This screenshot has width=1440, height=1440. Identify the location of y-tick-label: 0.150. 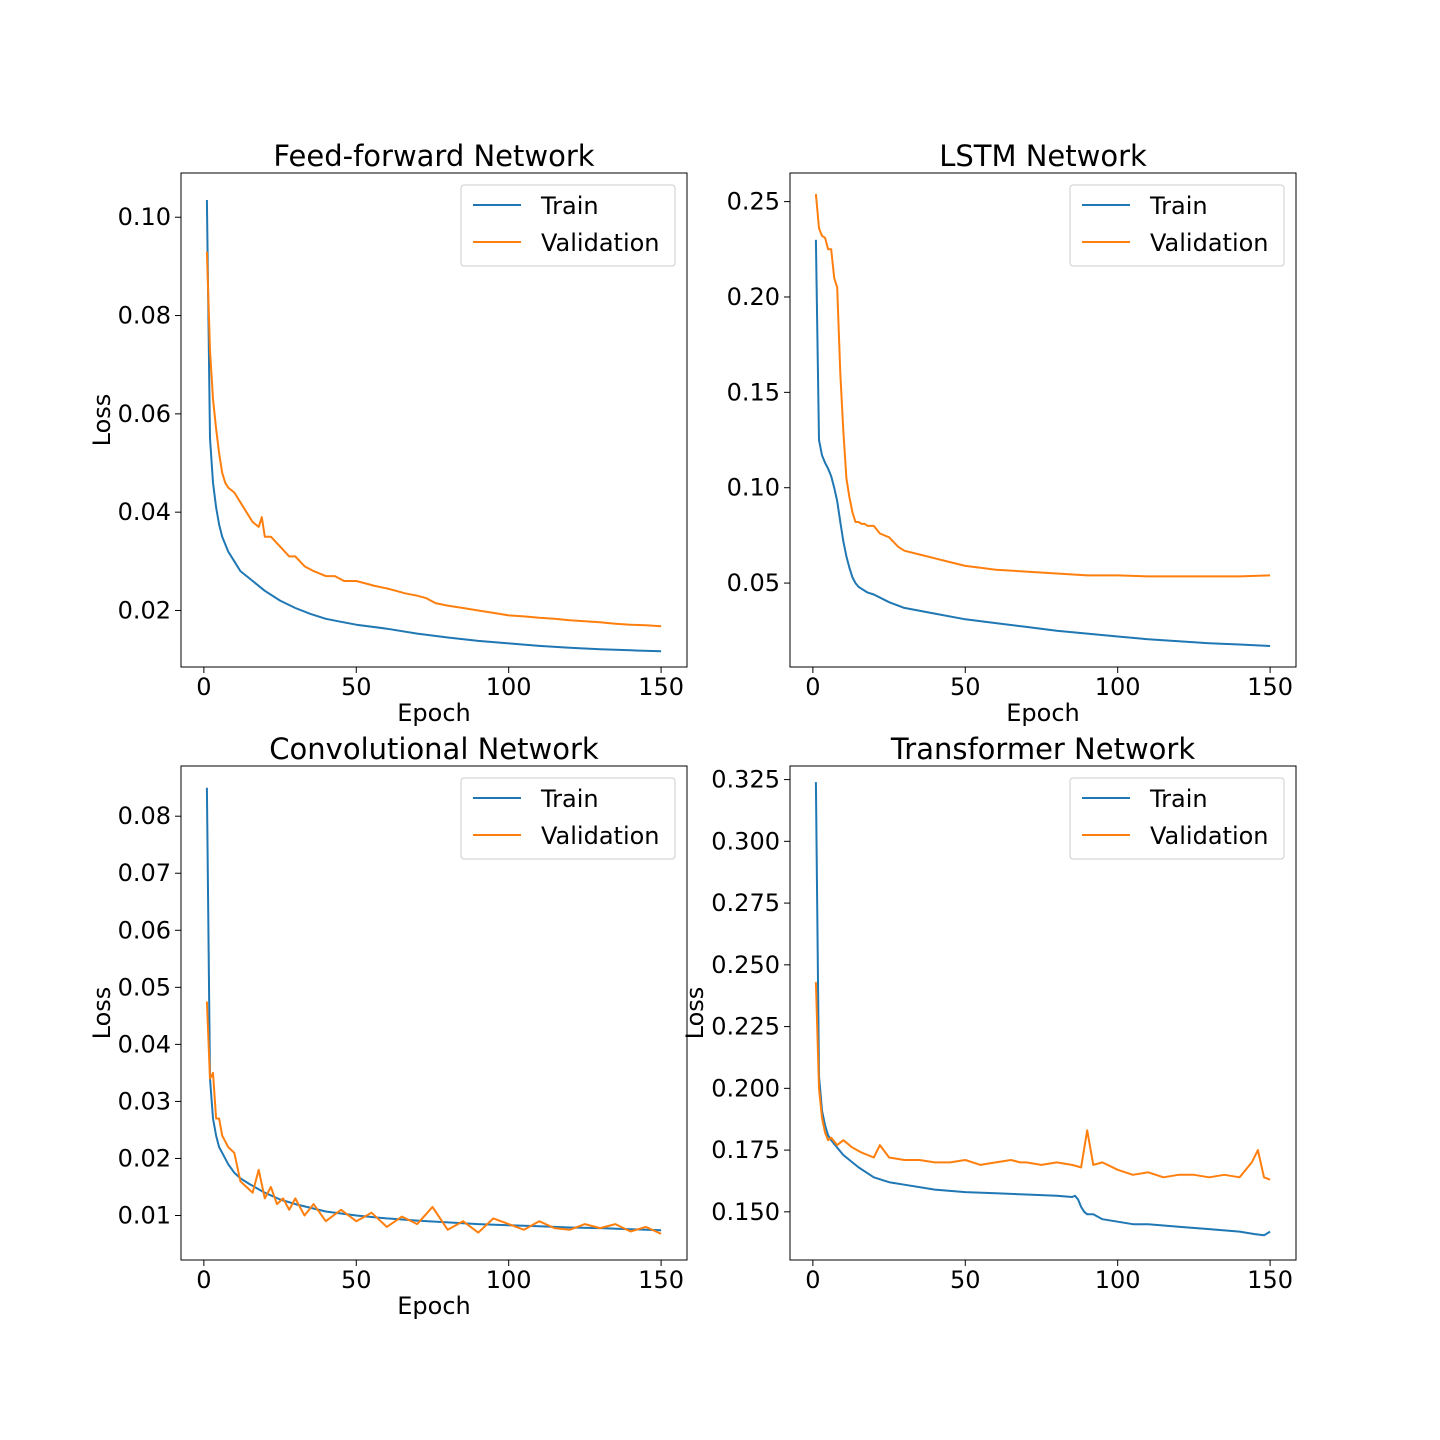
(745, 1212).